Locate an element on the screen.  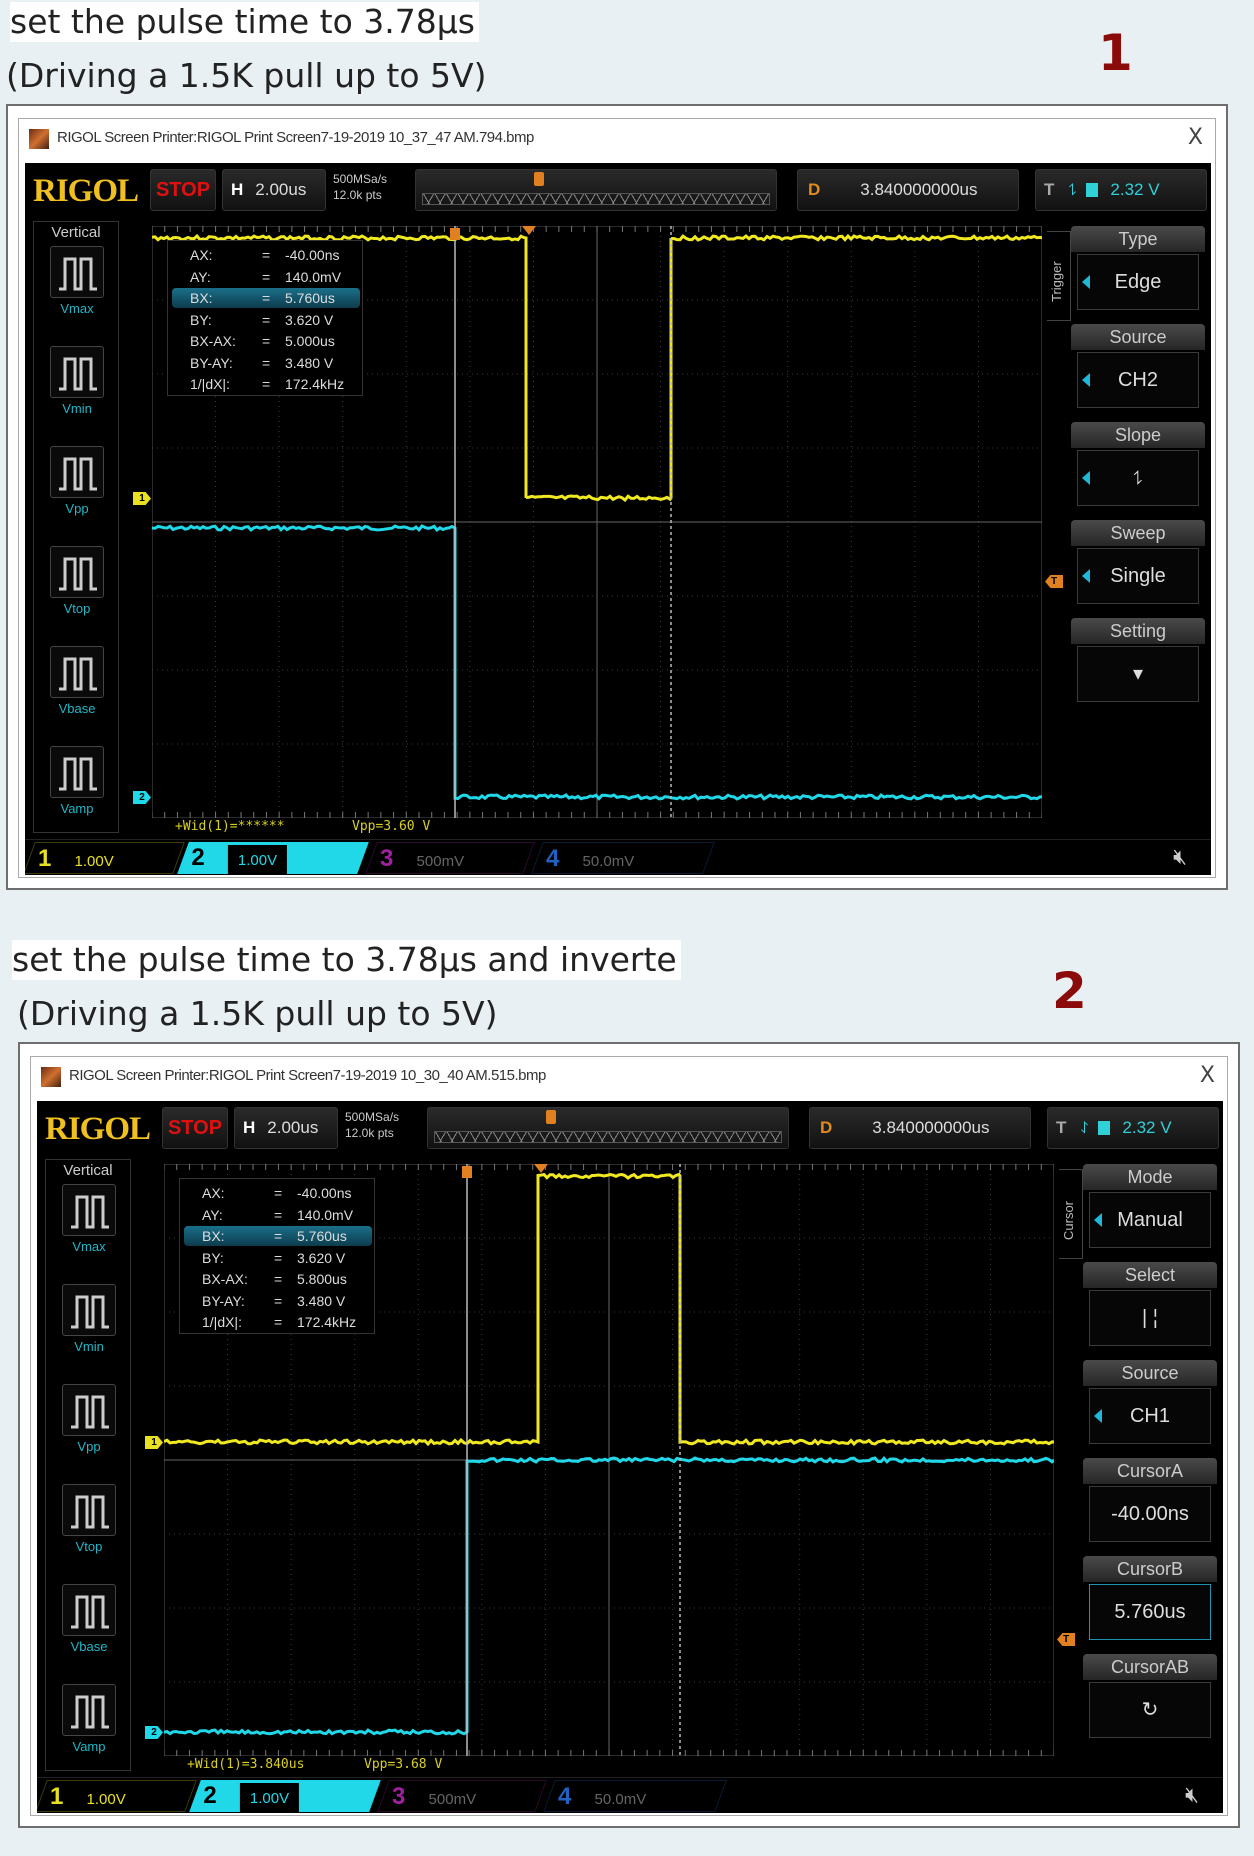
readout-row: BX-AX: = 5.000us is located at coordinates (266, 341).